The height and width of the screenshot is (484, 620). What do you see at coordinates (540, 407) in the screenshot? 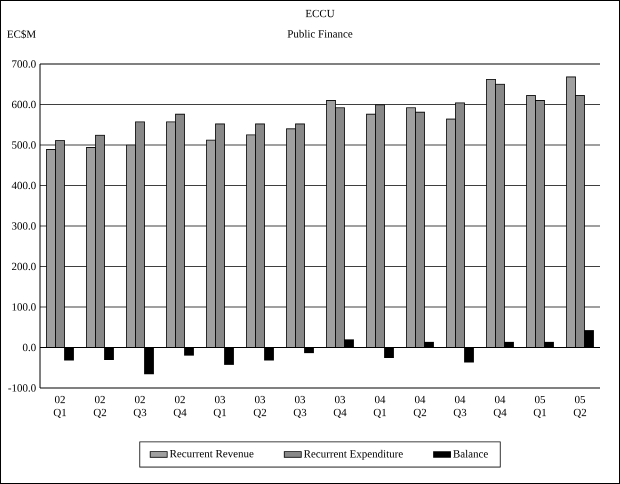
I see `x-tick-label: 05 Q1` at bounding box center [540, 407].